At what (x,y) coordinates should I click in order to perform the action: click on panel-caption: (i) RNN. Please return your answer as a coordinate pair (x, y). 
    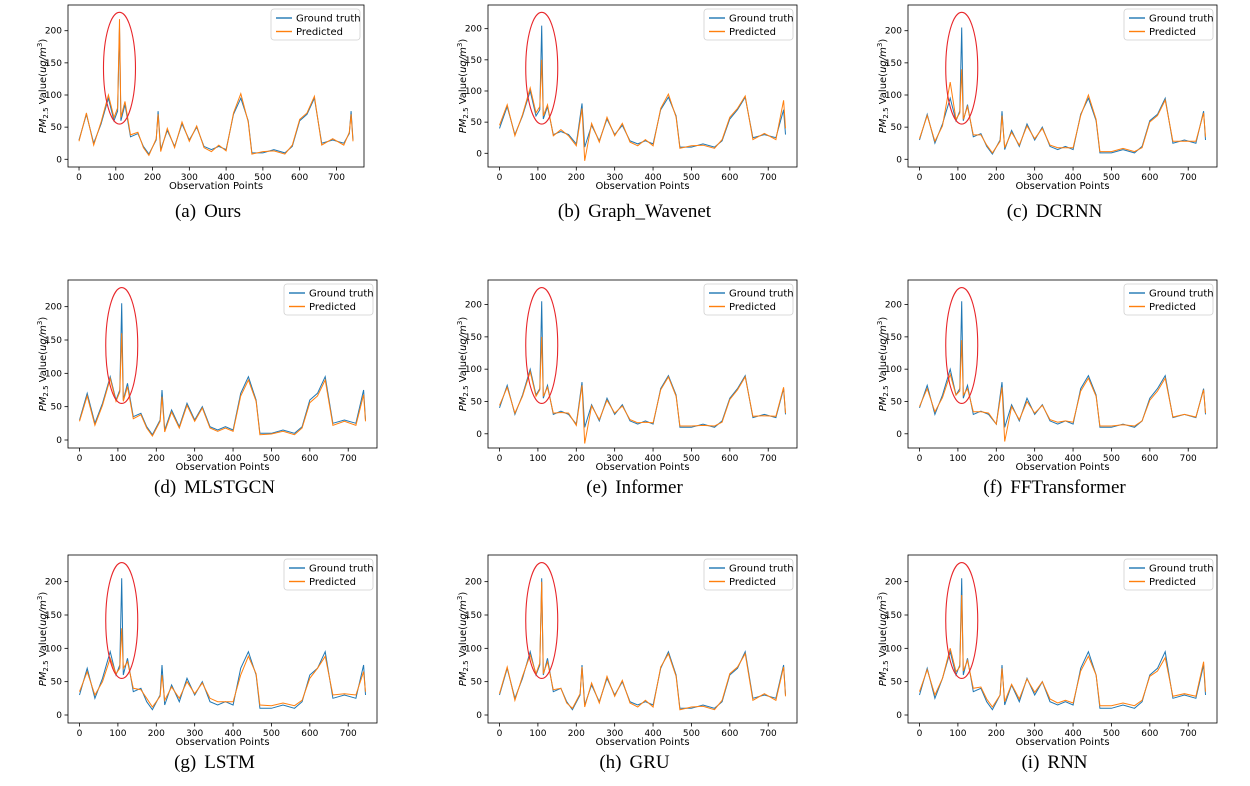
    Looking at the image, I should click on (1054, 762).